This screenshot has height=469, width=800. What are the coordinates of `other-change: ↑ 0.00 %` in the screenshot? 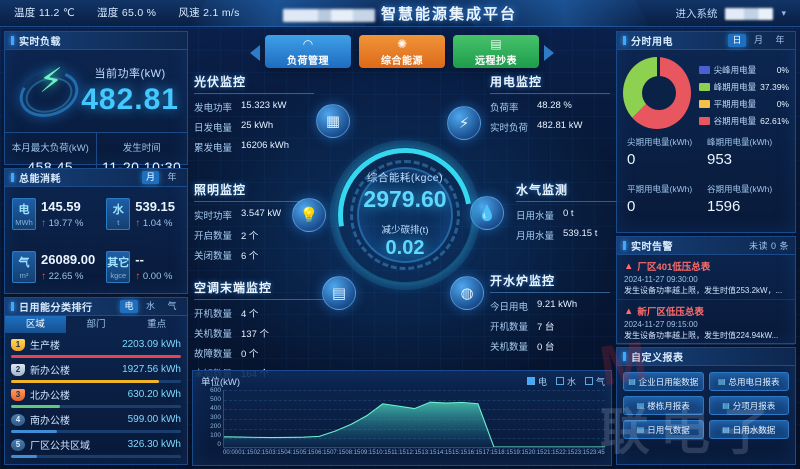 It's located at (153, 276).